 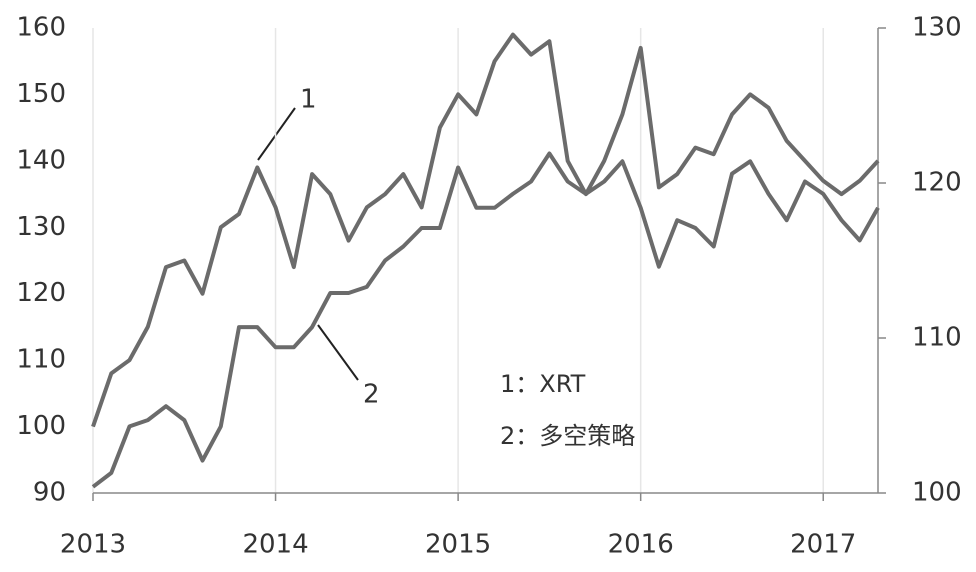 What do you see at coordinates (41, 426) in the screenshot?
I see `y-tick-label: 100` at bounding box center [41, 426].